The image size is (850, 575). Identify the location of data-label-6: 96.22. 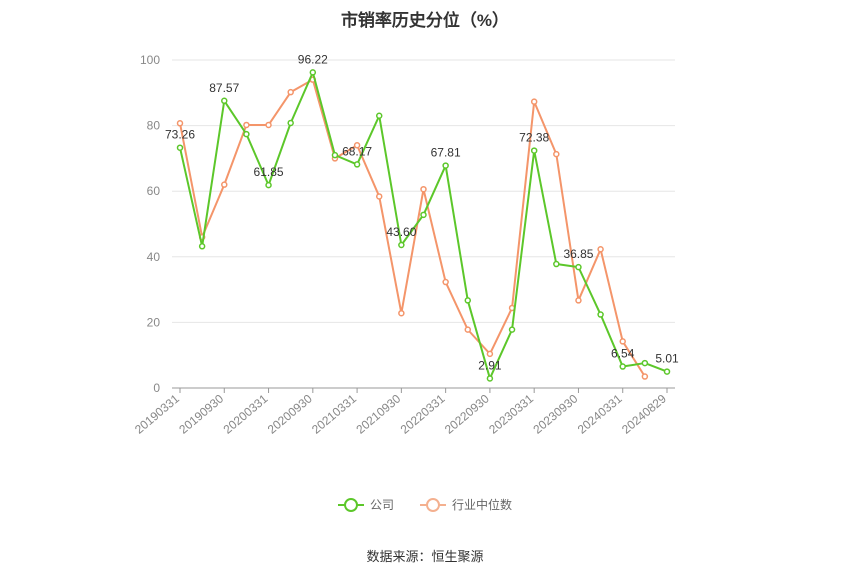
(313, 59).